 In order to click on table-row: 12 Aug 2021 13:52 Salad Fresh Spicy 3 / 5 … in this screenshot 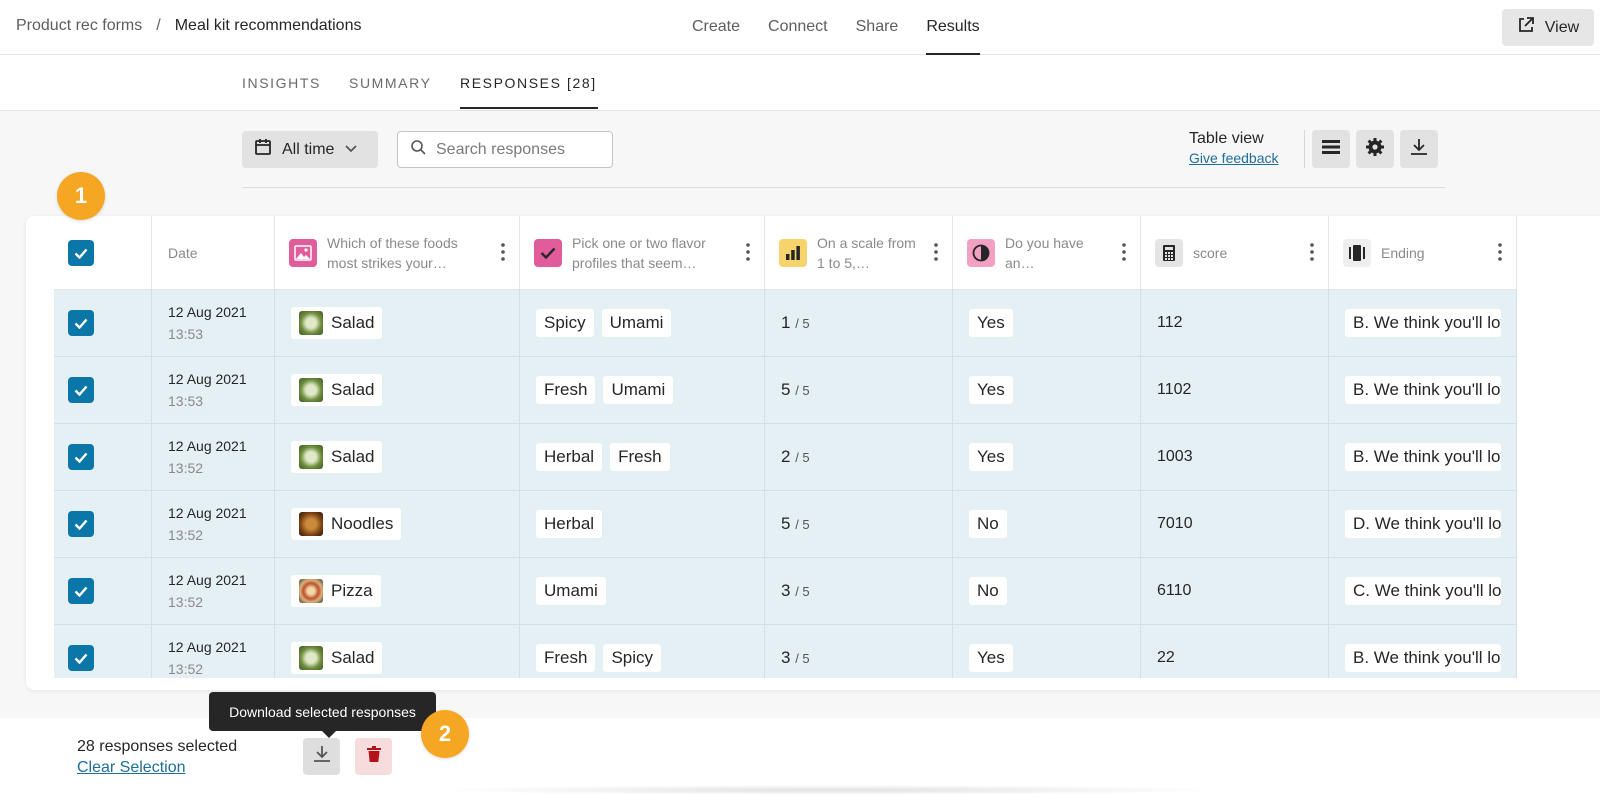, I will do `click(785, 651)`.